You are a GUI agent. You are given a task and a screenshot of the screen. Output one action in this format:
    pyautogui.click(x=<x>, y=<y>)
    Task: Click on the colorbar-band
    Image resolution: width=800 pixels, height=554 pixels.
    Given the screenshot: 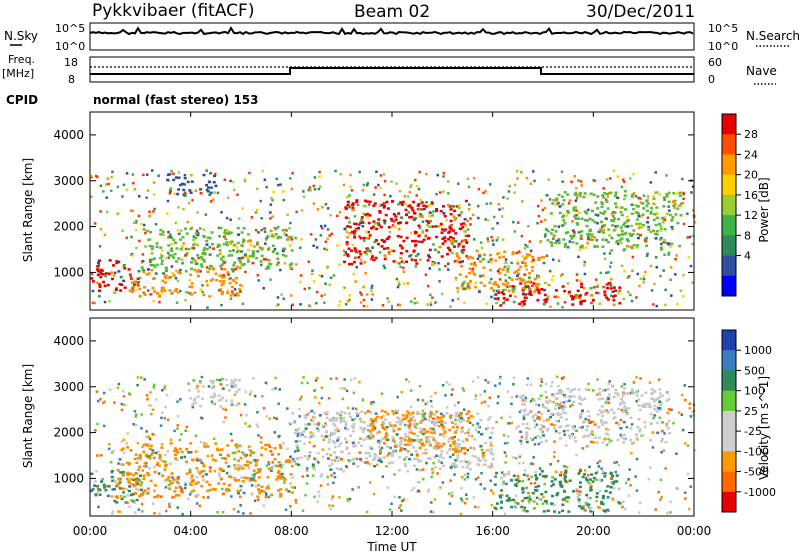 What is the action you would take?
    pyautogui.click(x=729, y=340)
    